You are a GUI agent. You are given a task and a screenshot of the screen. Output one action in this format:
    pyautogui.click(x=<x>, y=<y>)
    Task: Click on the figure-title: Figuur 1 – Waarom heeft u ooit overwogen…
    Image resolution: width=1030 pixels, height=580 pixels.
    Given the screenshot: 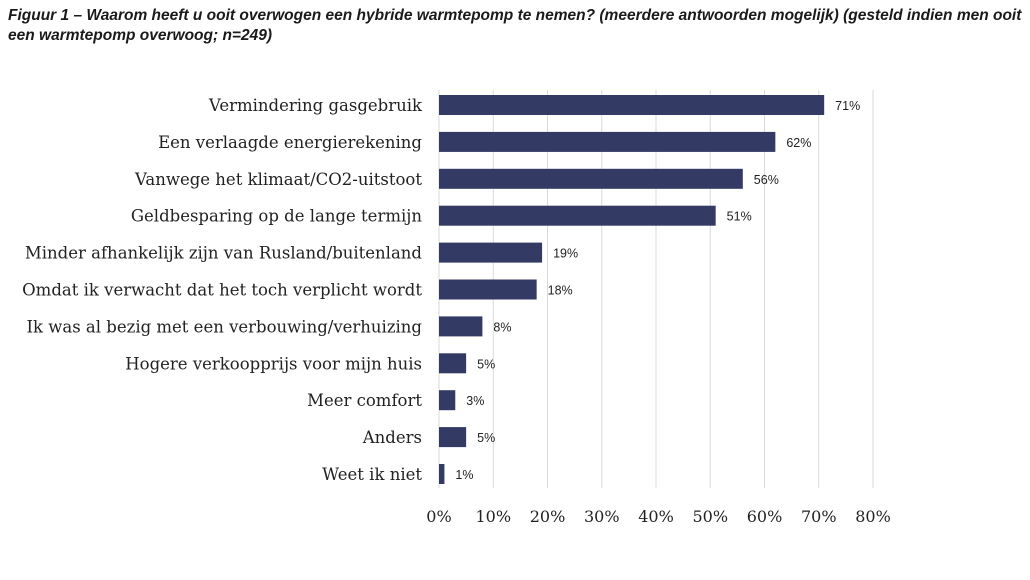 What is the action you would take?
    pyautogui.click(x=515, y=25)
    